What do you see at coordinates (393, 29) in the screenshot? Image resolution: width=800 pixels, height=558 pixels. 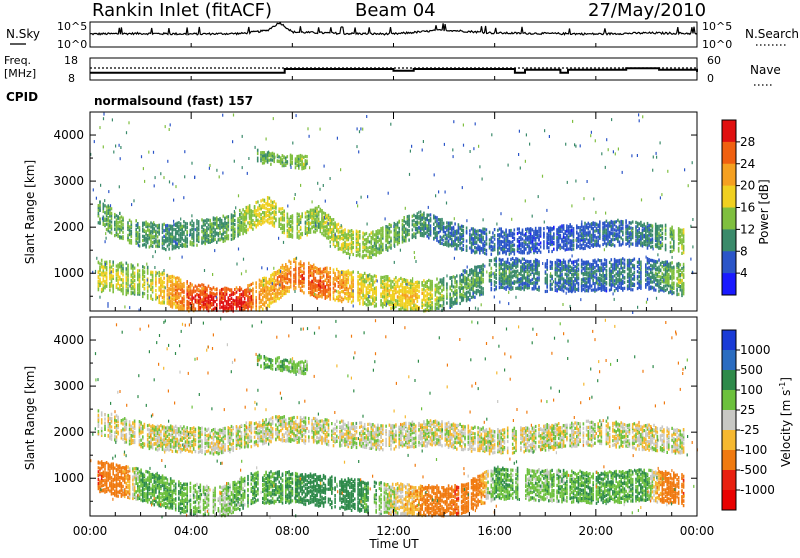 I see `nsky-trace` at bounding box center [393, 29].